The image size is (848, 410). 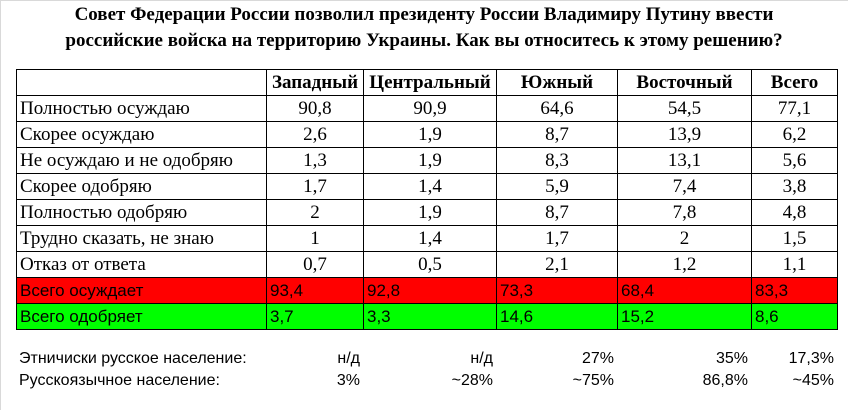 What do you see at coordinates (348, 380) in the screenshot?
I see `footer-cell: 3%` at bounding box center [348, 380].